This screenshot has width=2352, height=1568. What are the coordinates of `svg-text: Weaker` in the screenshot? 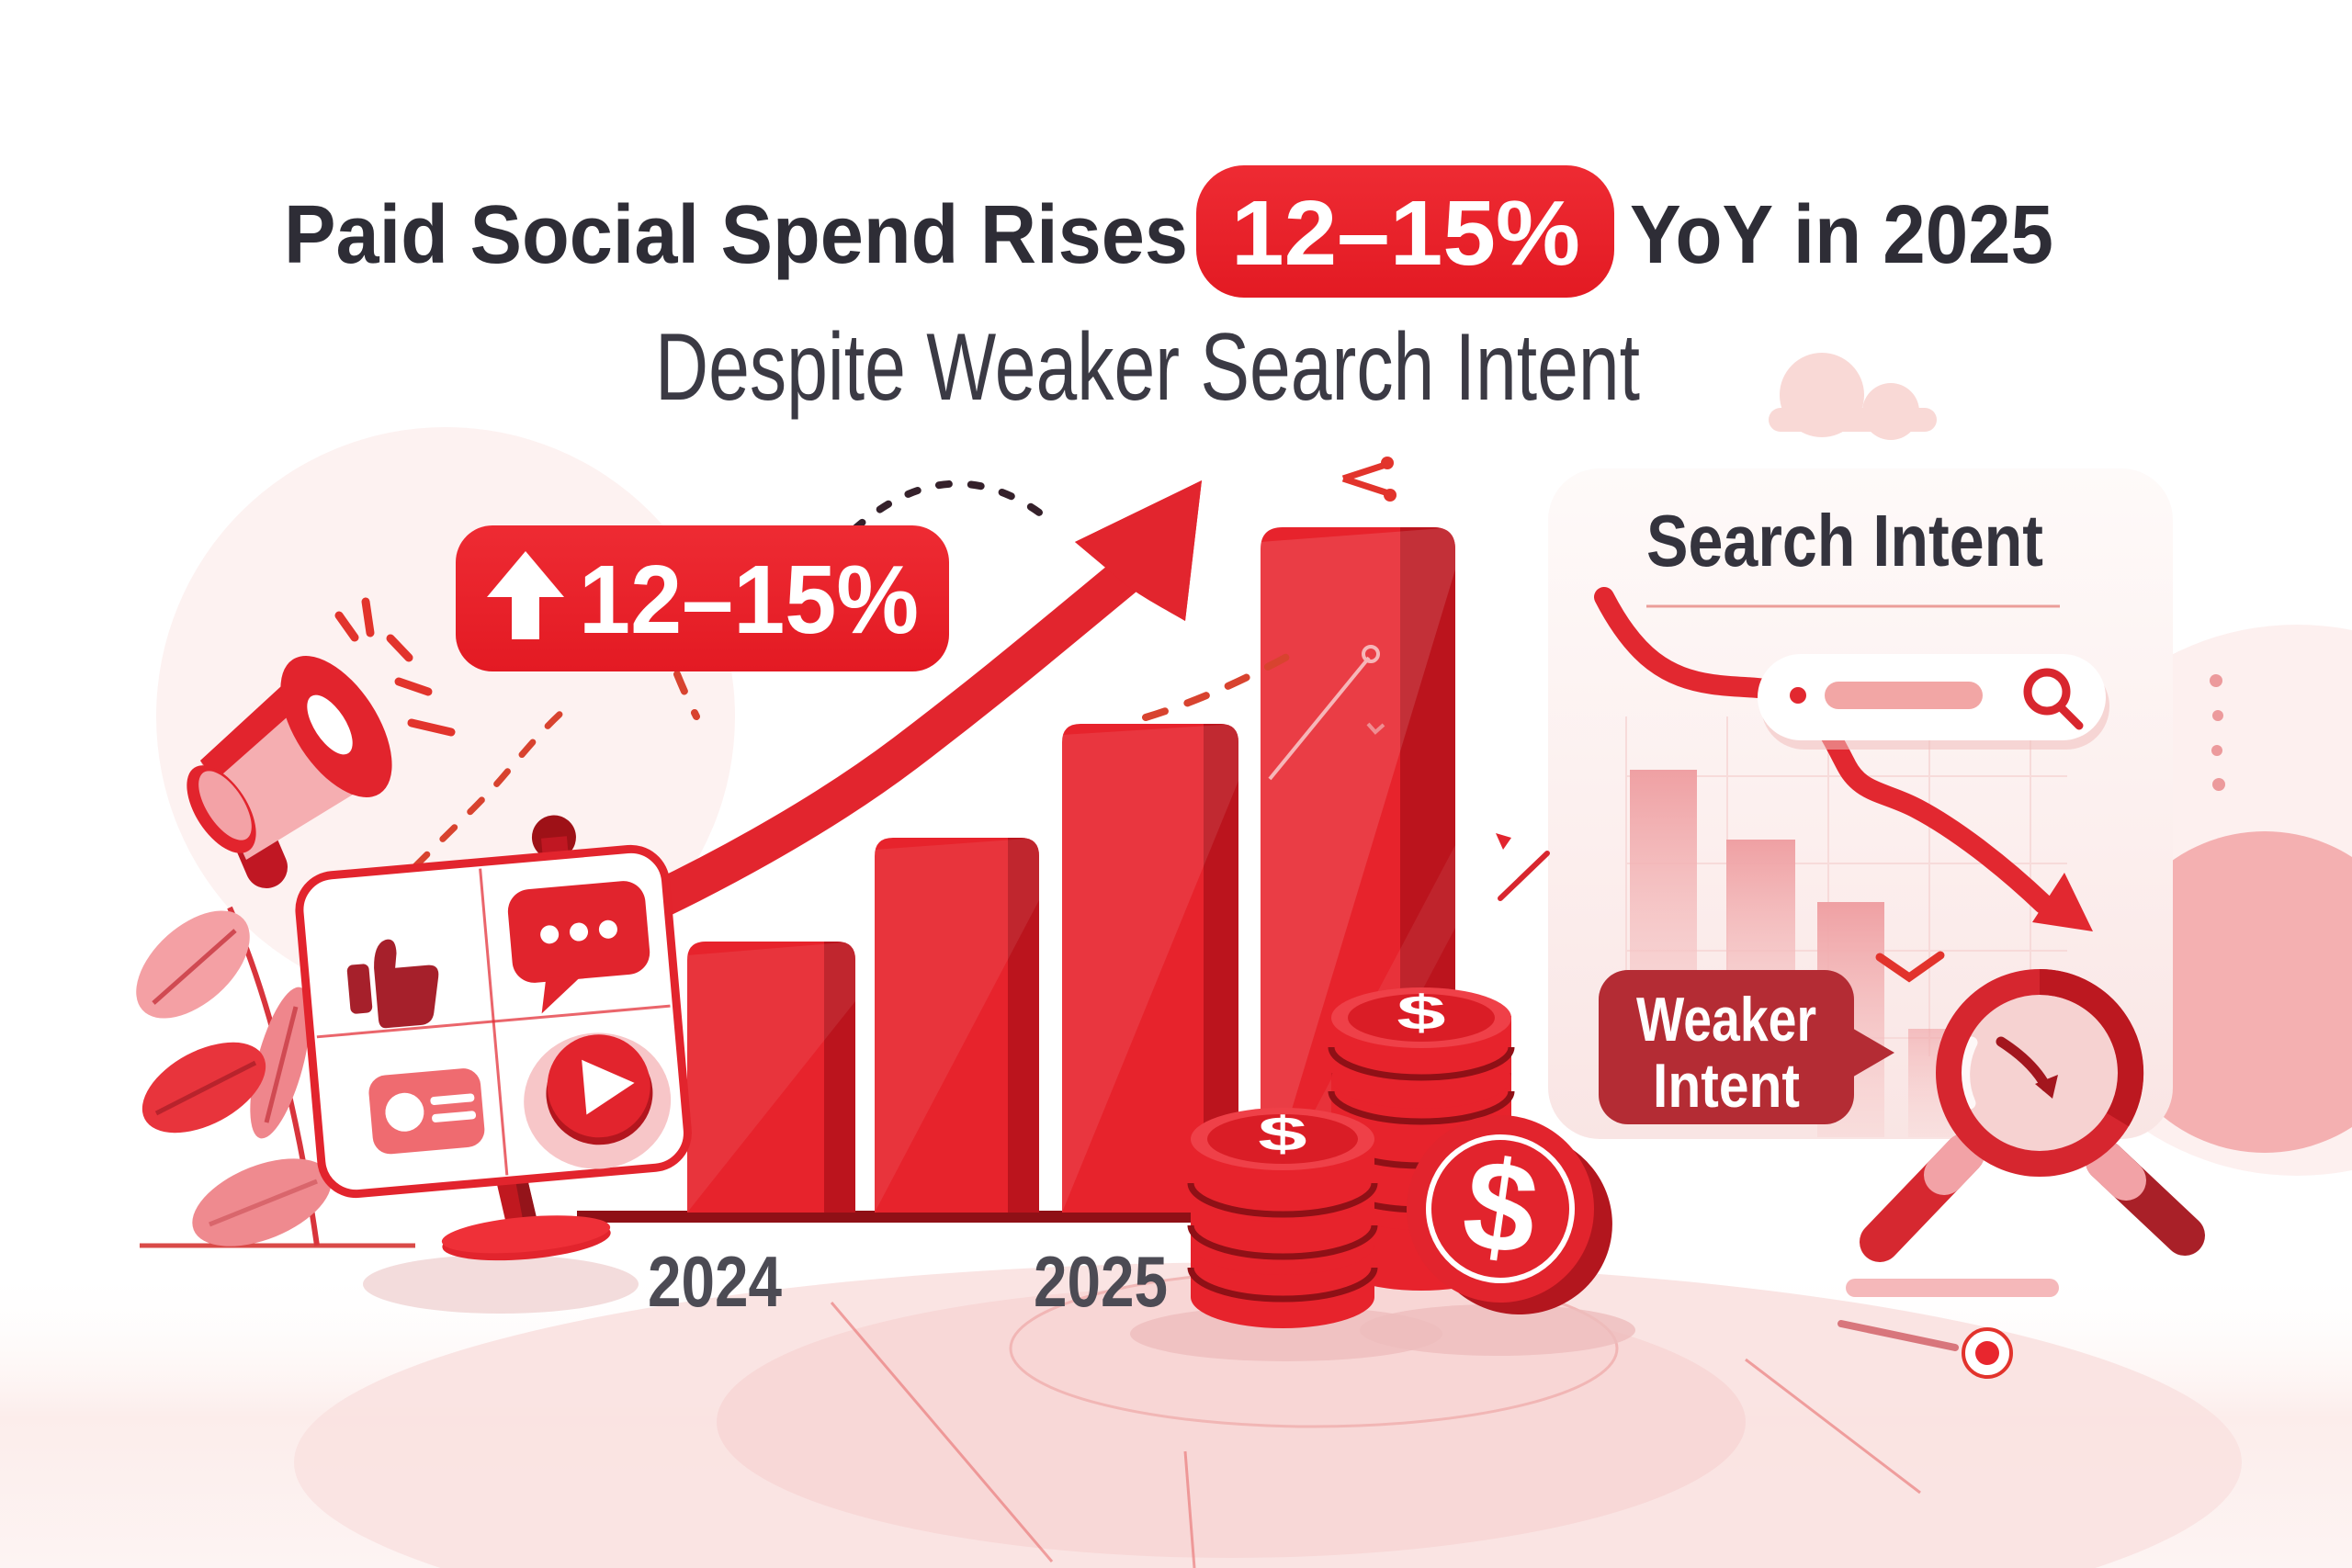 It's located at (1726, 1020).